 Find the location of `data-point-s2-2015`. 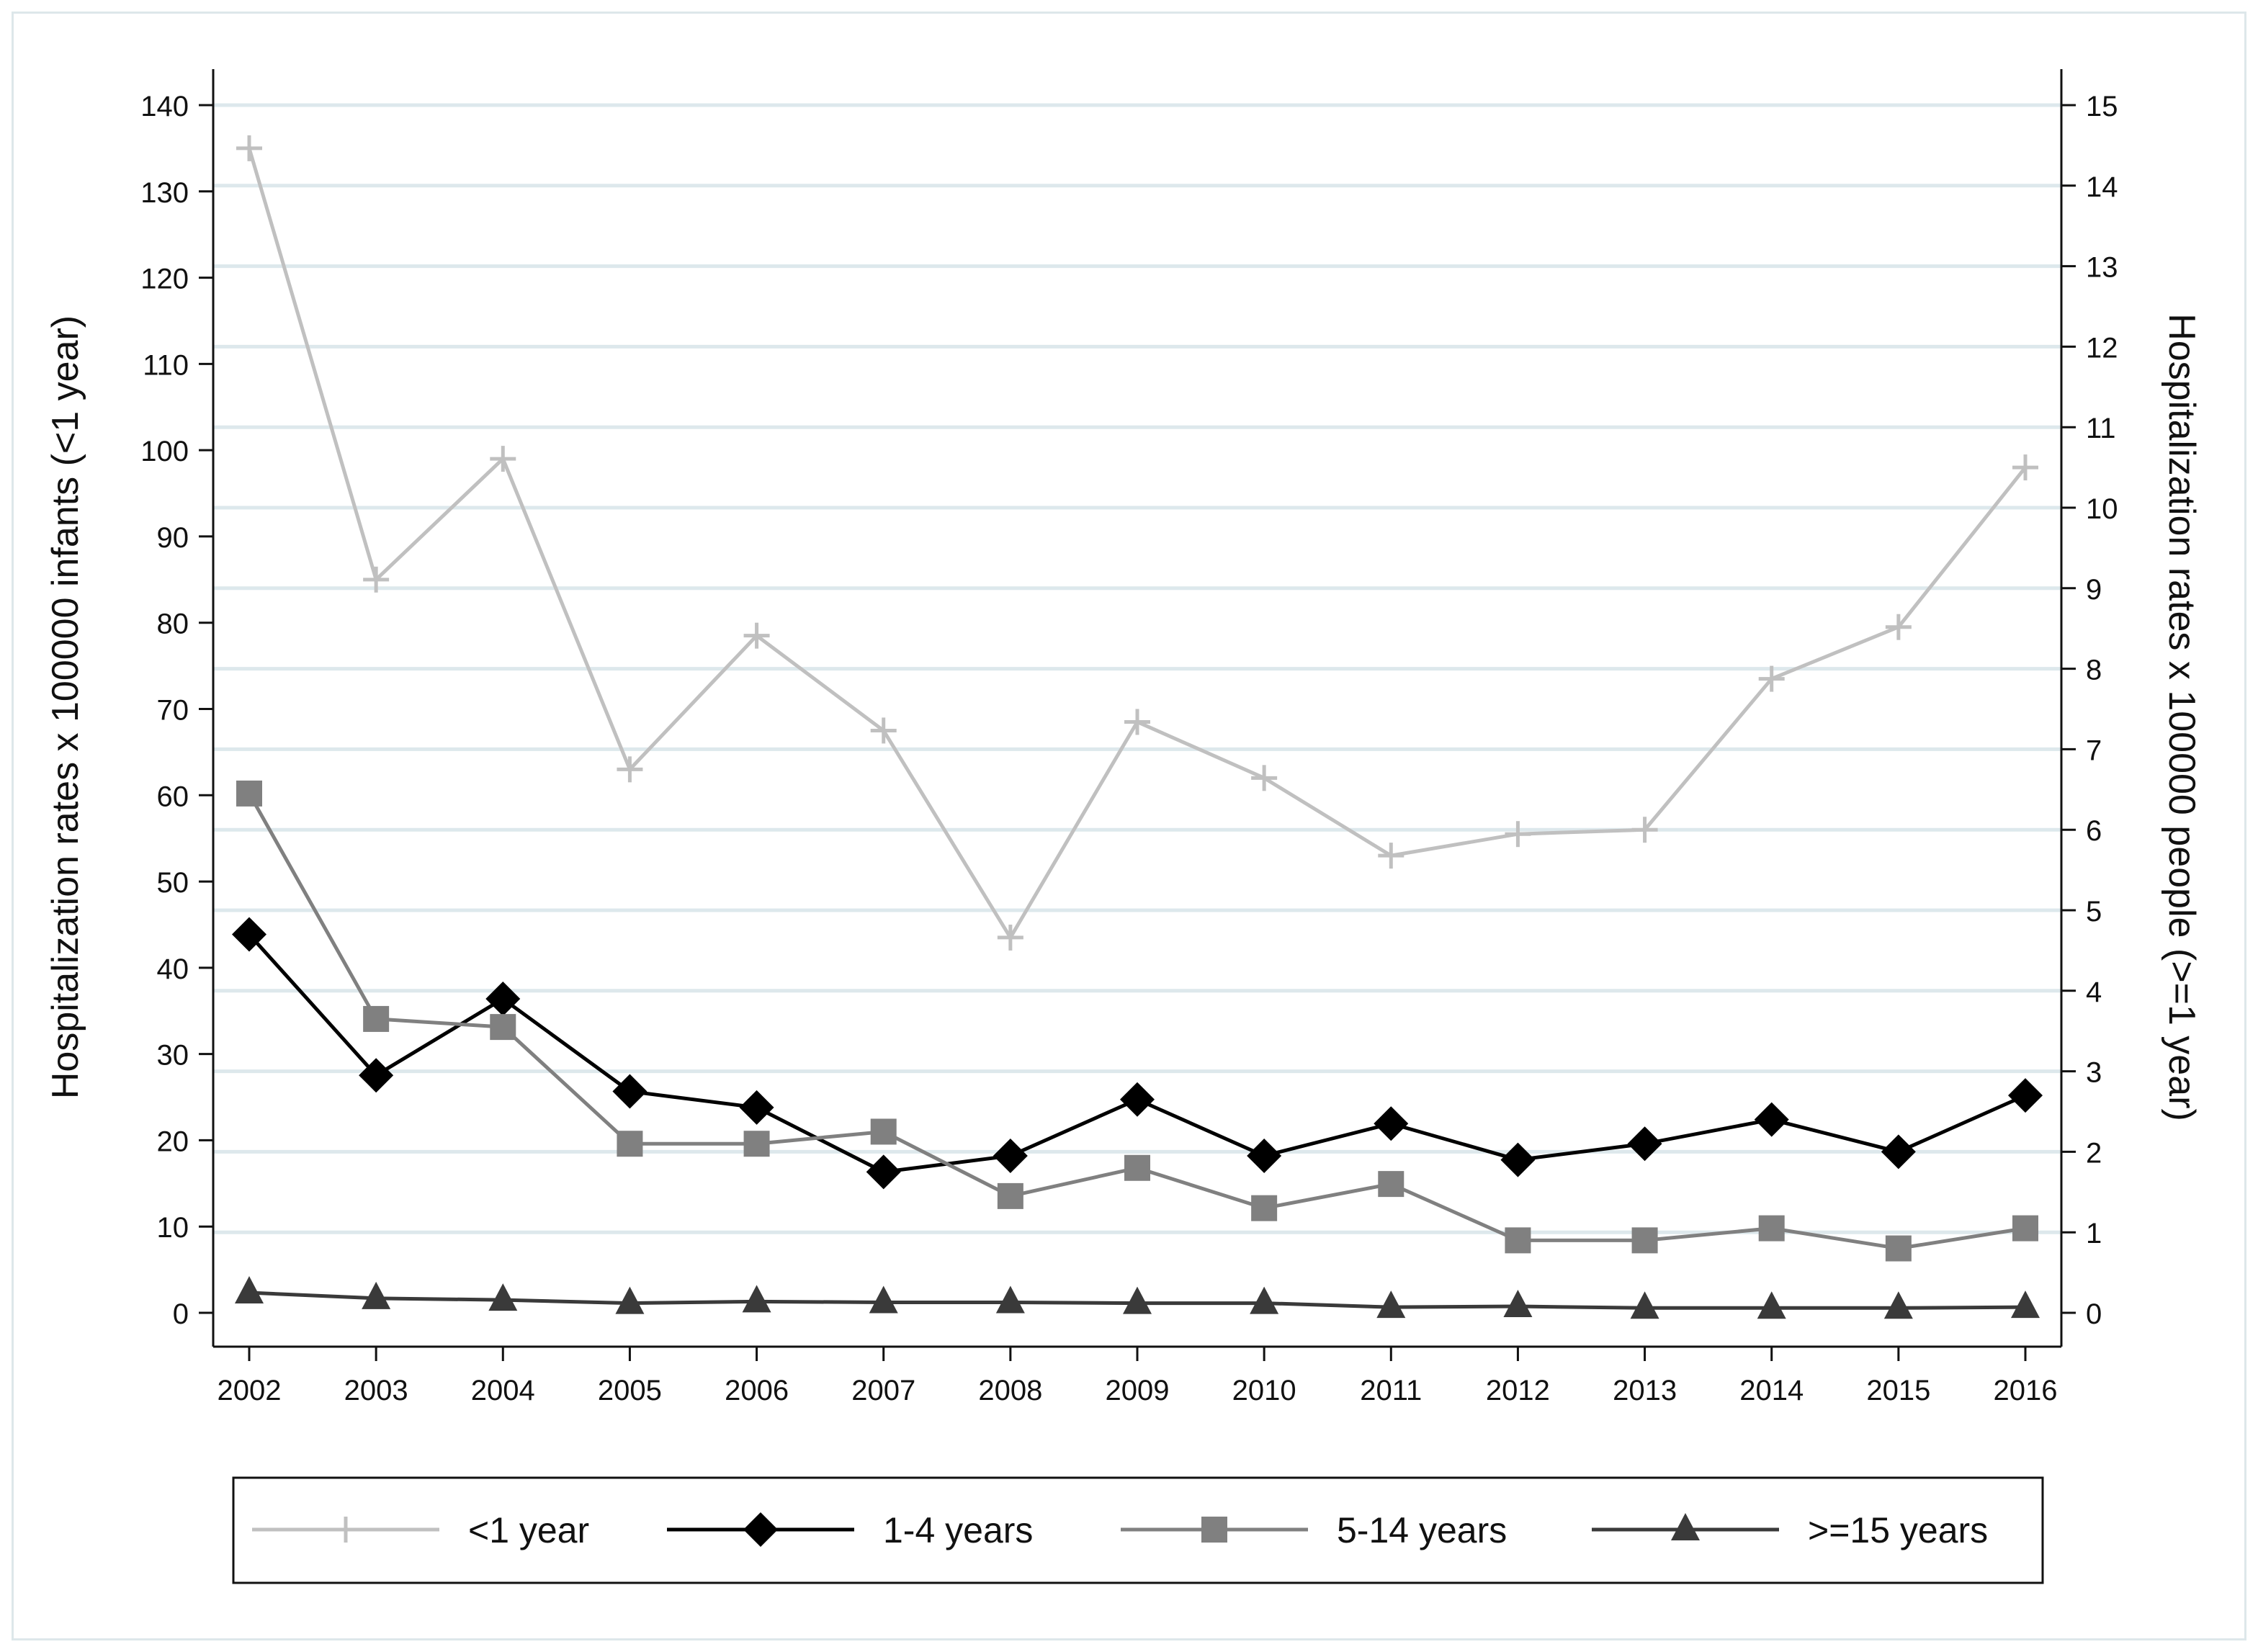

data-point-s2-2015 is located at coordinates (1898, 1152).